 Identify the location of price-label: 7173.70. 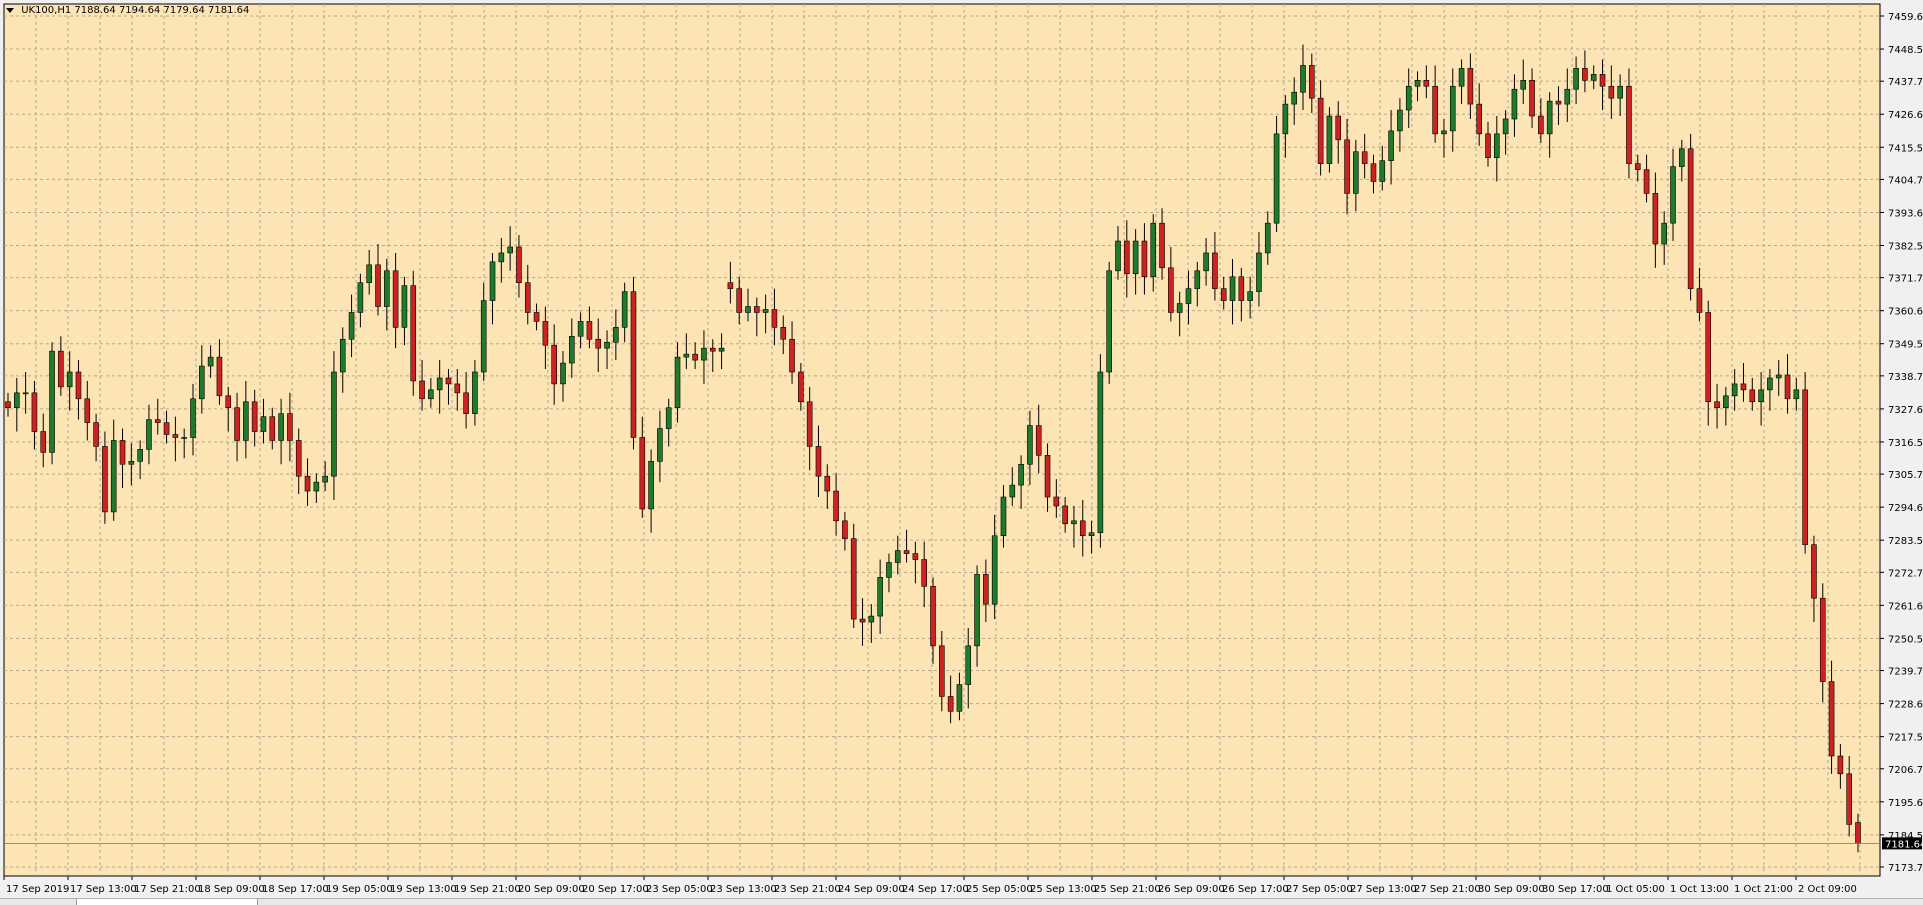
(1905, 868).